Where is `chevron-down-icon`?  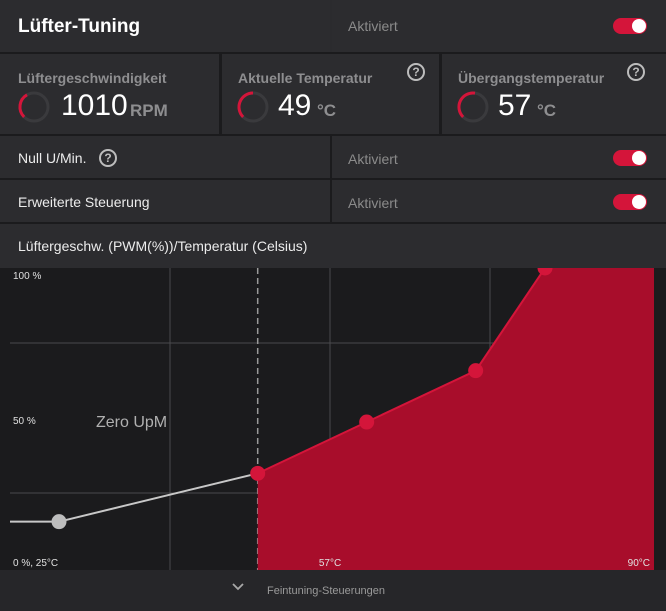
chevron-down-icon is located at coordinates (238, 587).